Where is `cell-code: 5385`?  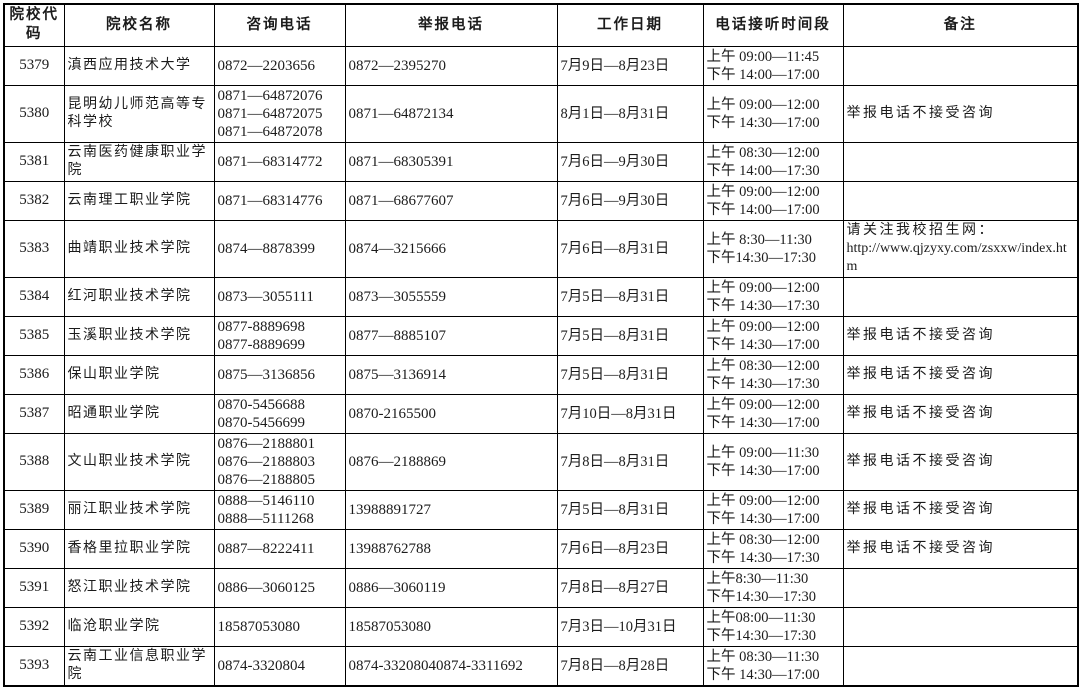 cell-code: 5385 is located at coordinates (34, 335).